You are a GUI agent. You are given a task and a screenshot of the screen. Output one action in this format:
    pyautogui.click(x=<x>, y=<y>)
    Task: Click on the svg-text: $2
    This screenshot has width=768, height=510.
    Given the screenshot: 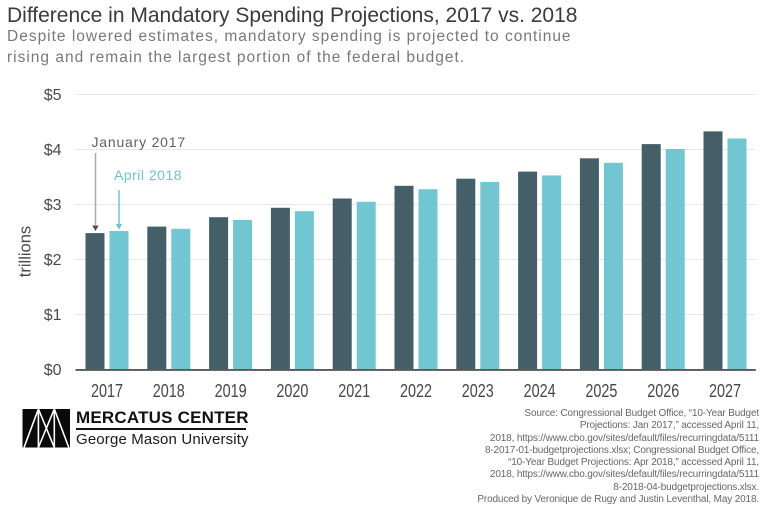 What is the action you would take?
    pyautogui.click(x=53, y=260)
    